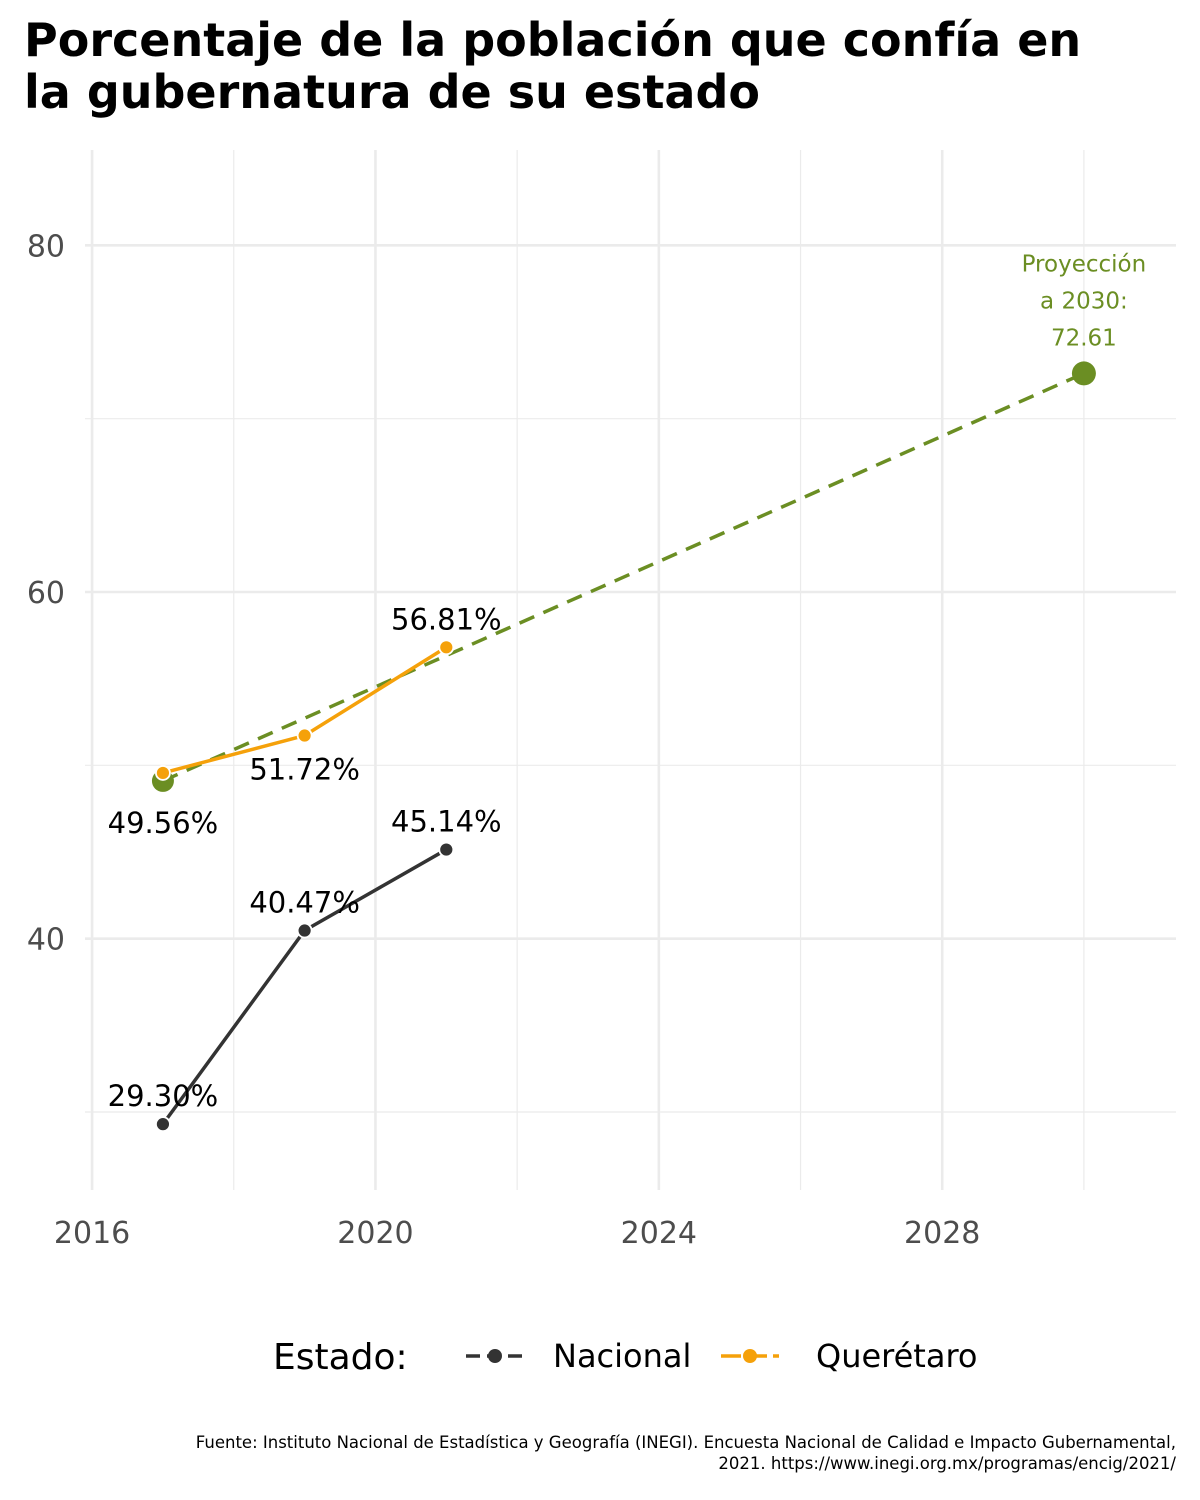 The image size is (1200, 1500). What do you see at coordinates (304, 770) in the screenshot?
I see `data-label: 51.72%` at bounding box center [304, 770].